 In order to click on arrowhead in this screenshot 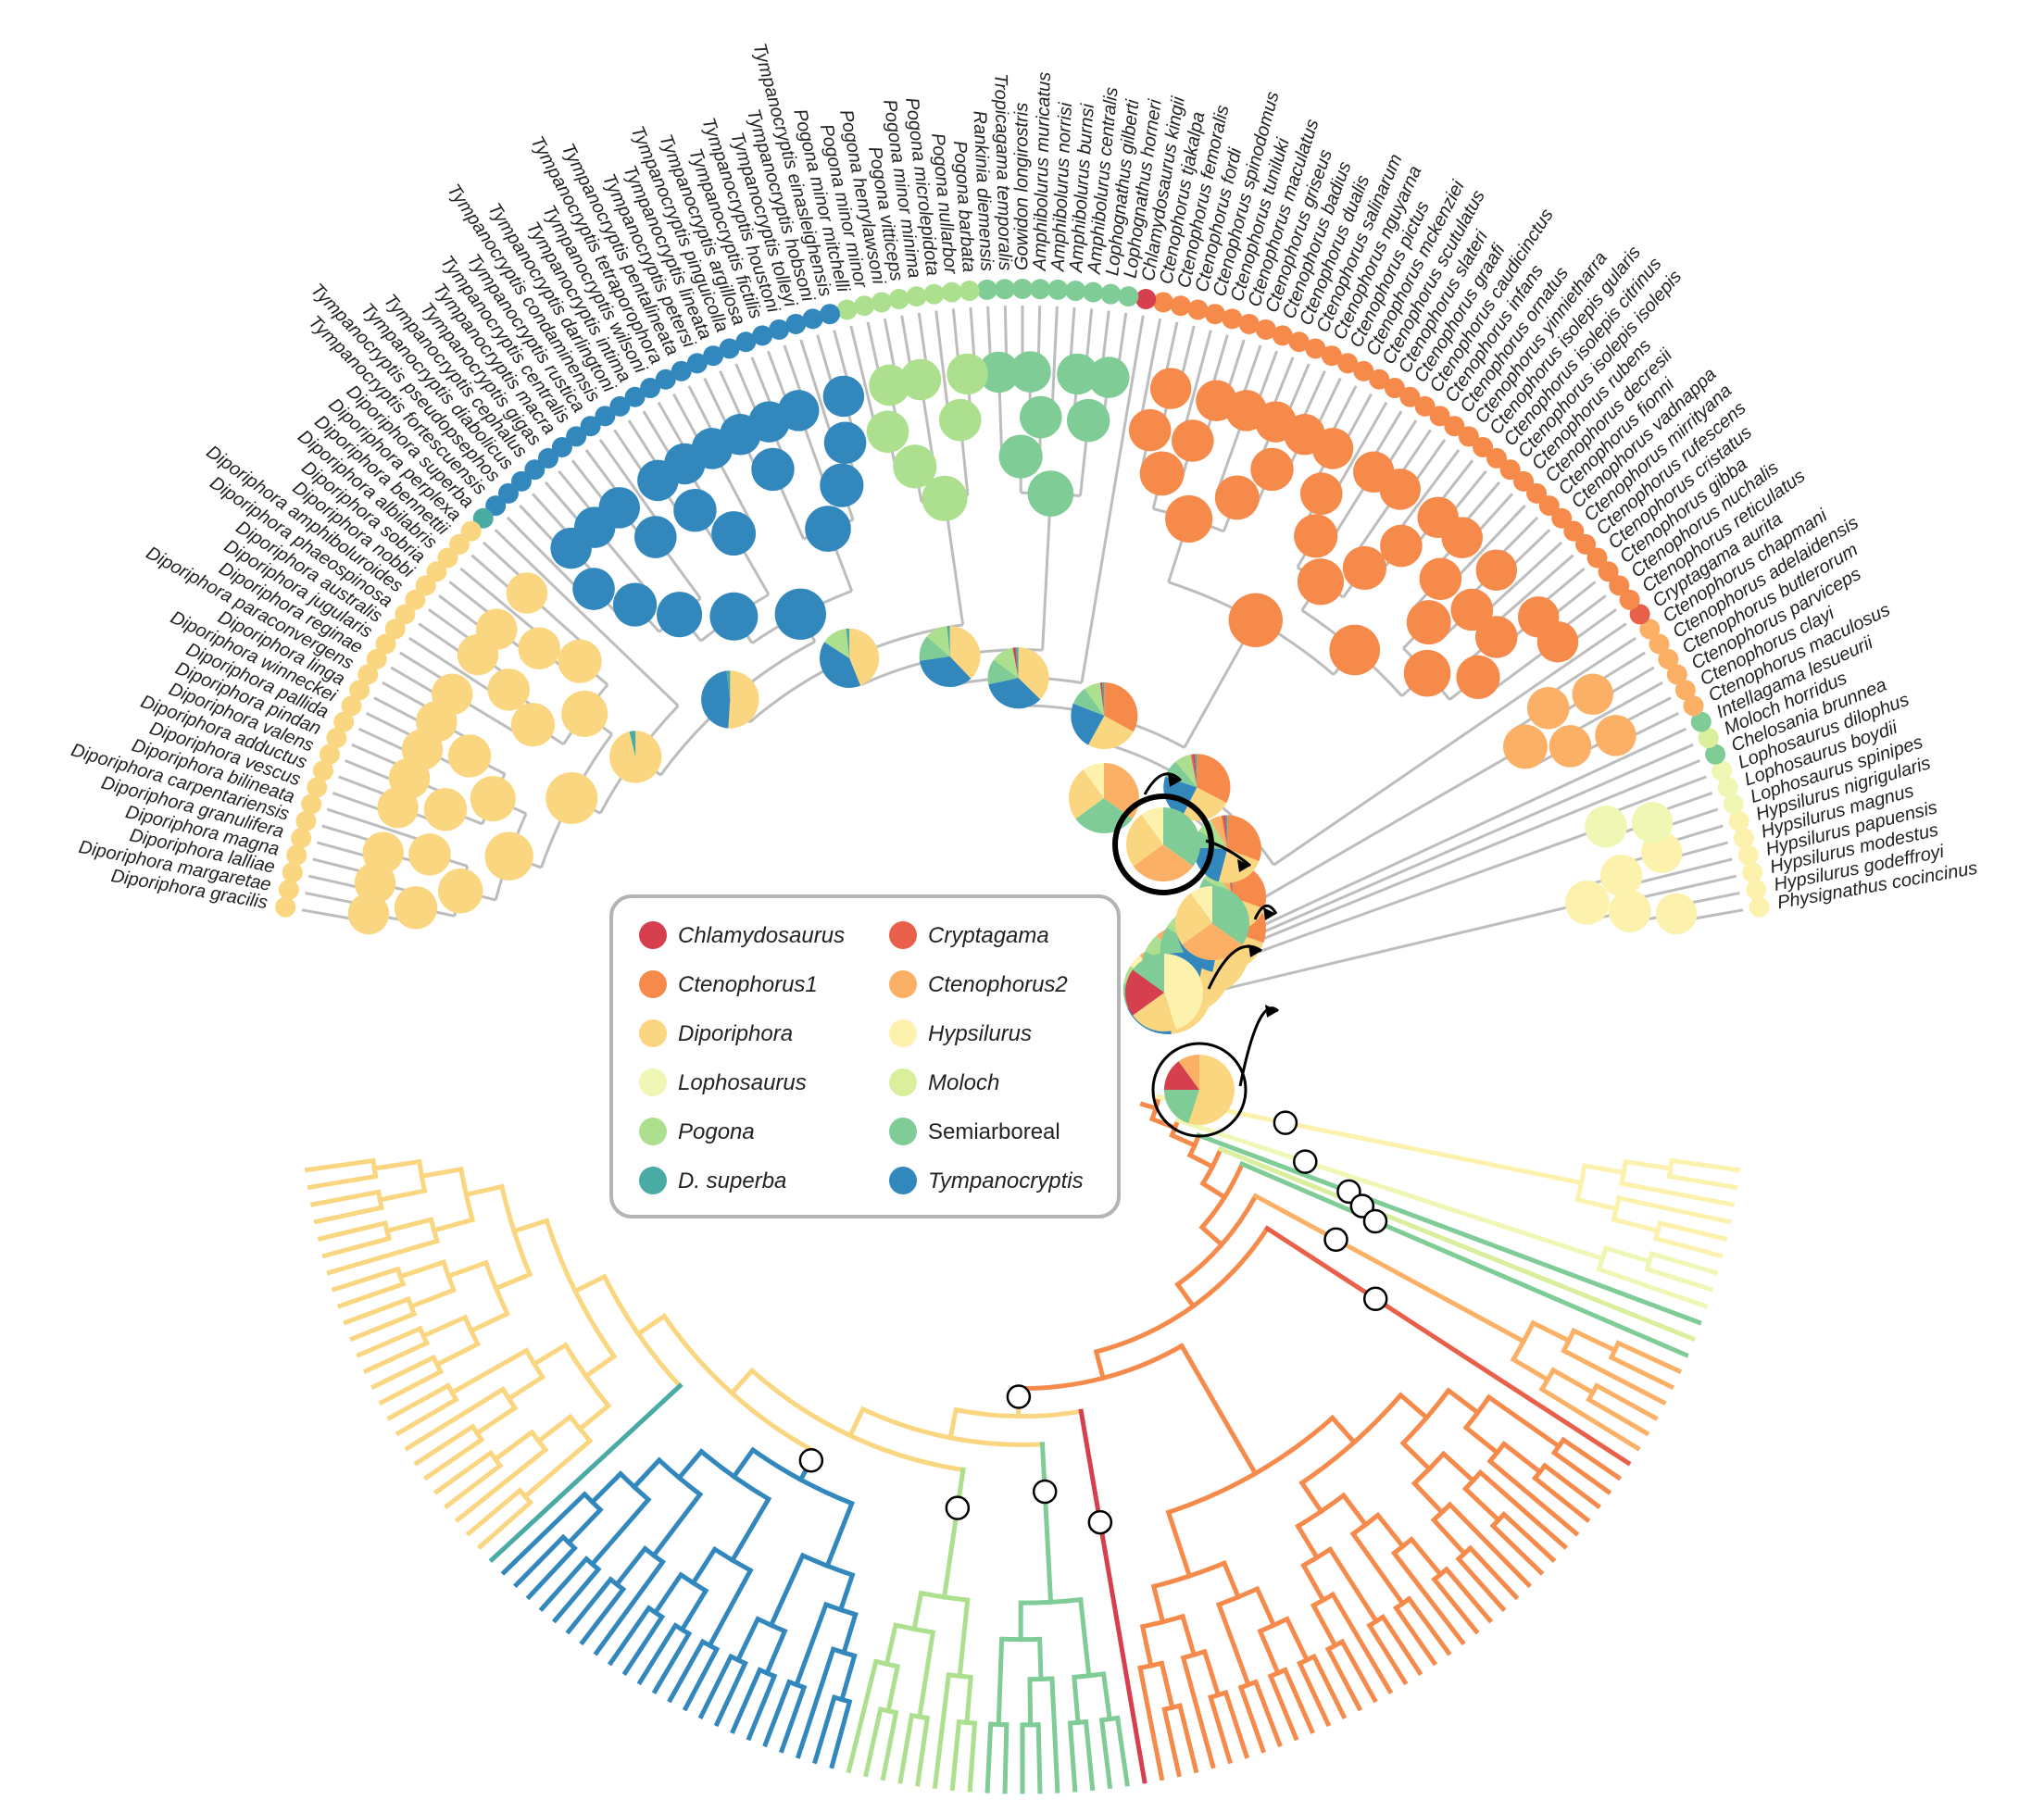, I will do `click(1269, 913)`.